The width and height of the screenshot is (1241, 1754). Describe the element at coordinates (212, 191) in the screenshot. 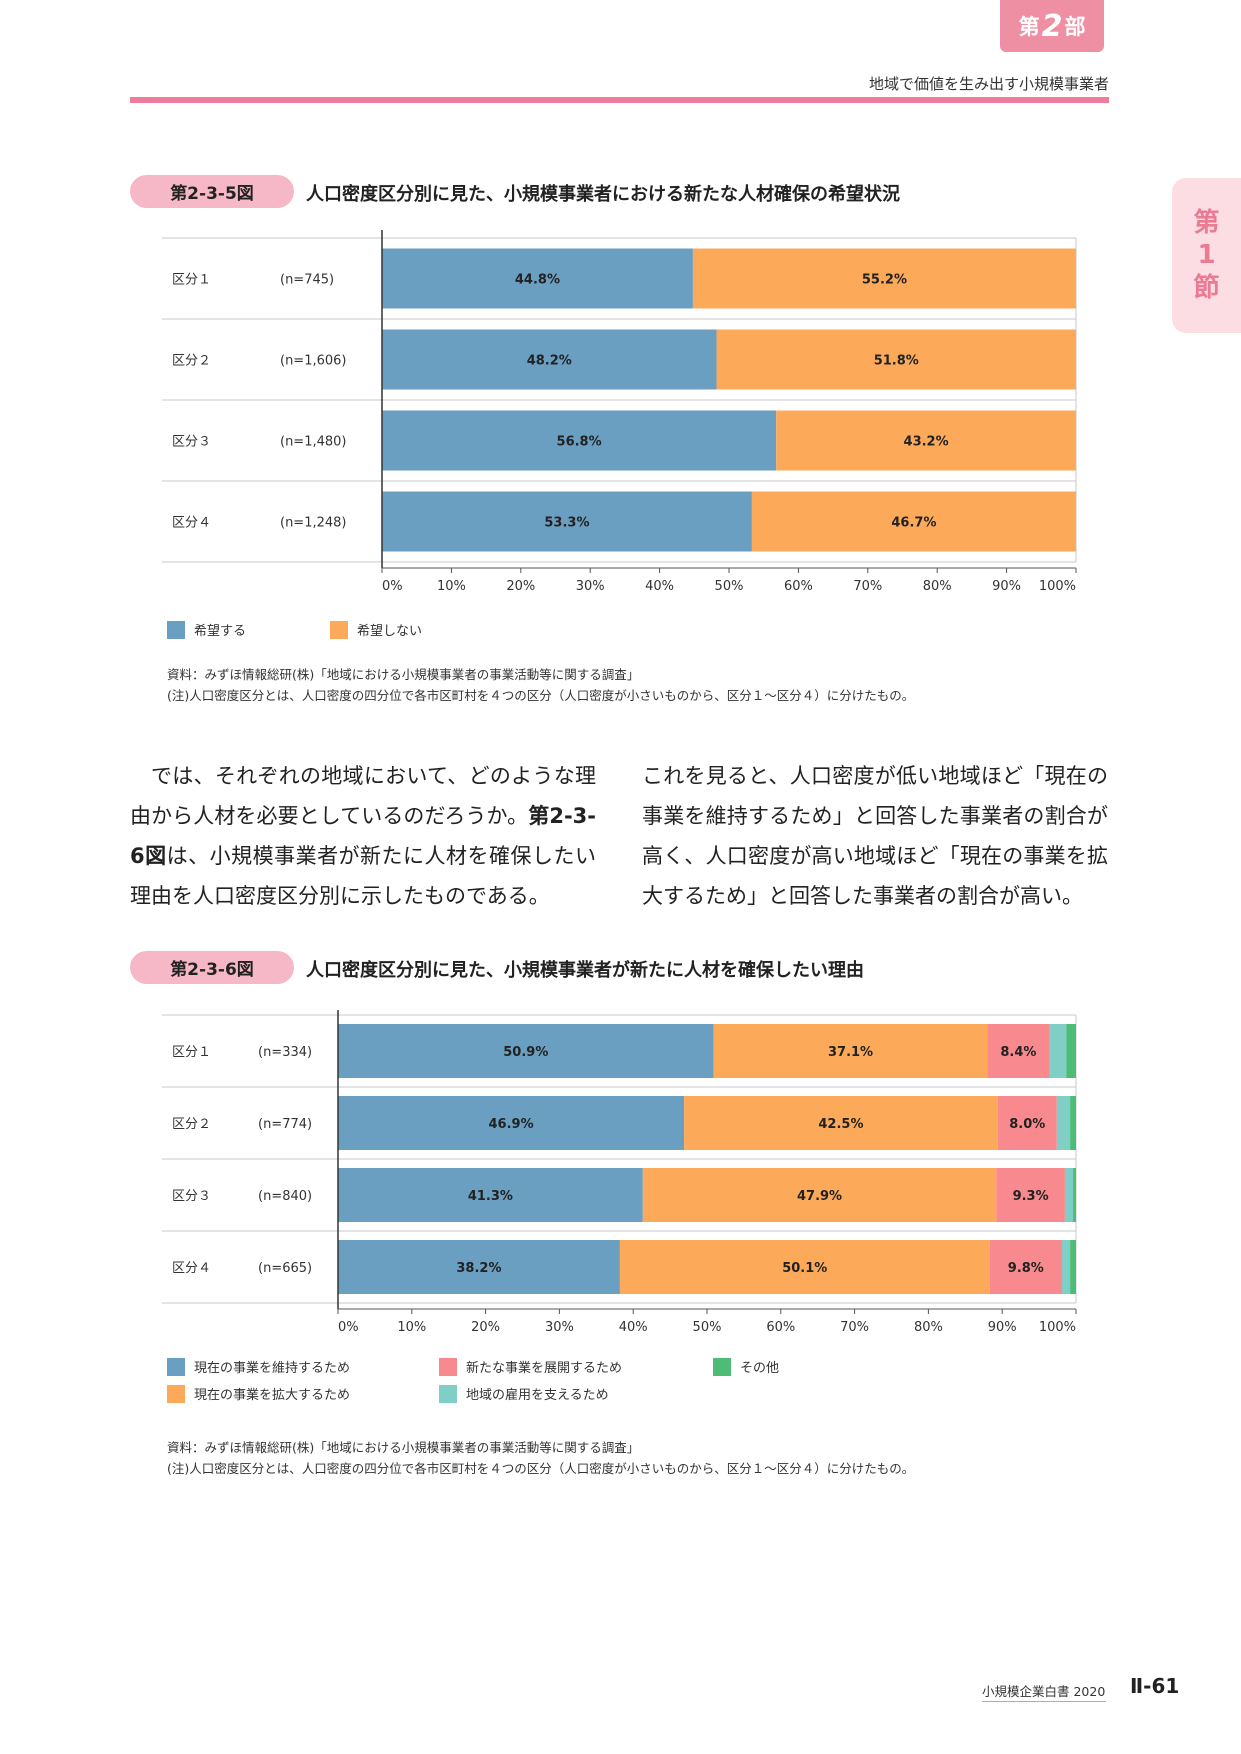

I see `figure-1-tab: 第2-3-5図` at that location.